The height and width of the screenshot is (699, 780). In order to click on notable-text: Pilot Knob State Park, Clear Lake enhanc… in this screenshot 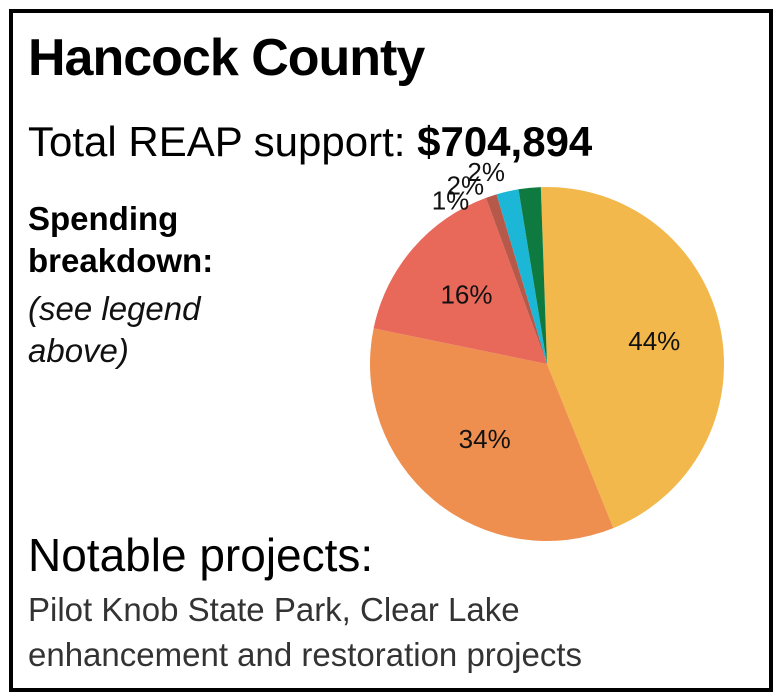, I will do `click(305, 632)`.